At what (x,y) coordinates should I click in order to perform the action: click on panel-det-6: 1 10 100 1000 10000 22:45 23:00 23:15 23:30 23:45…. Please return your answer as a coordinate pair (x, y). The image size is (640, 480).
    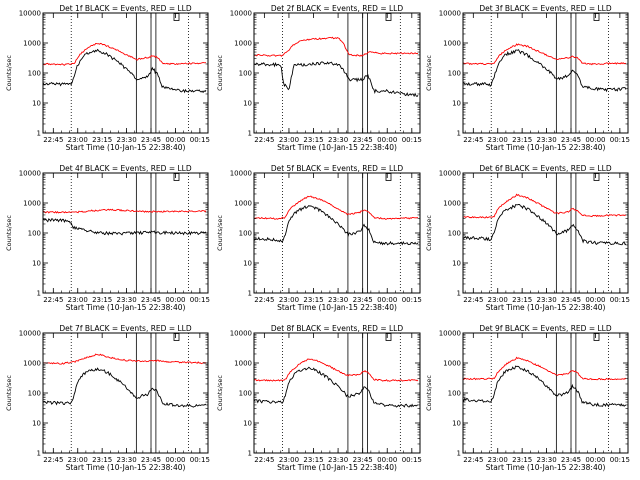
    Looking at the image, I should click on (527, 238).